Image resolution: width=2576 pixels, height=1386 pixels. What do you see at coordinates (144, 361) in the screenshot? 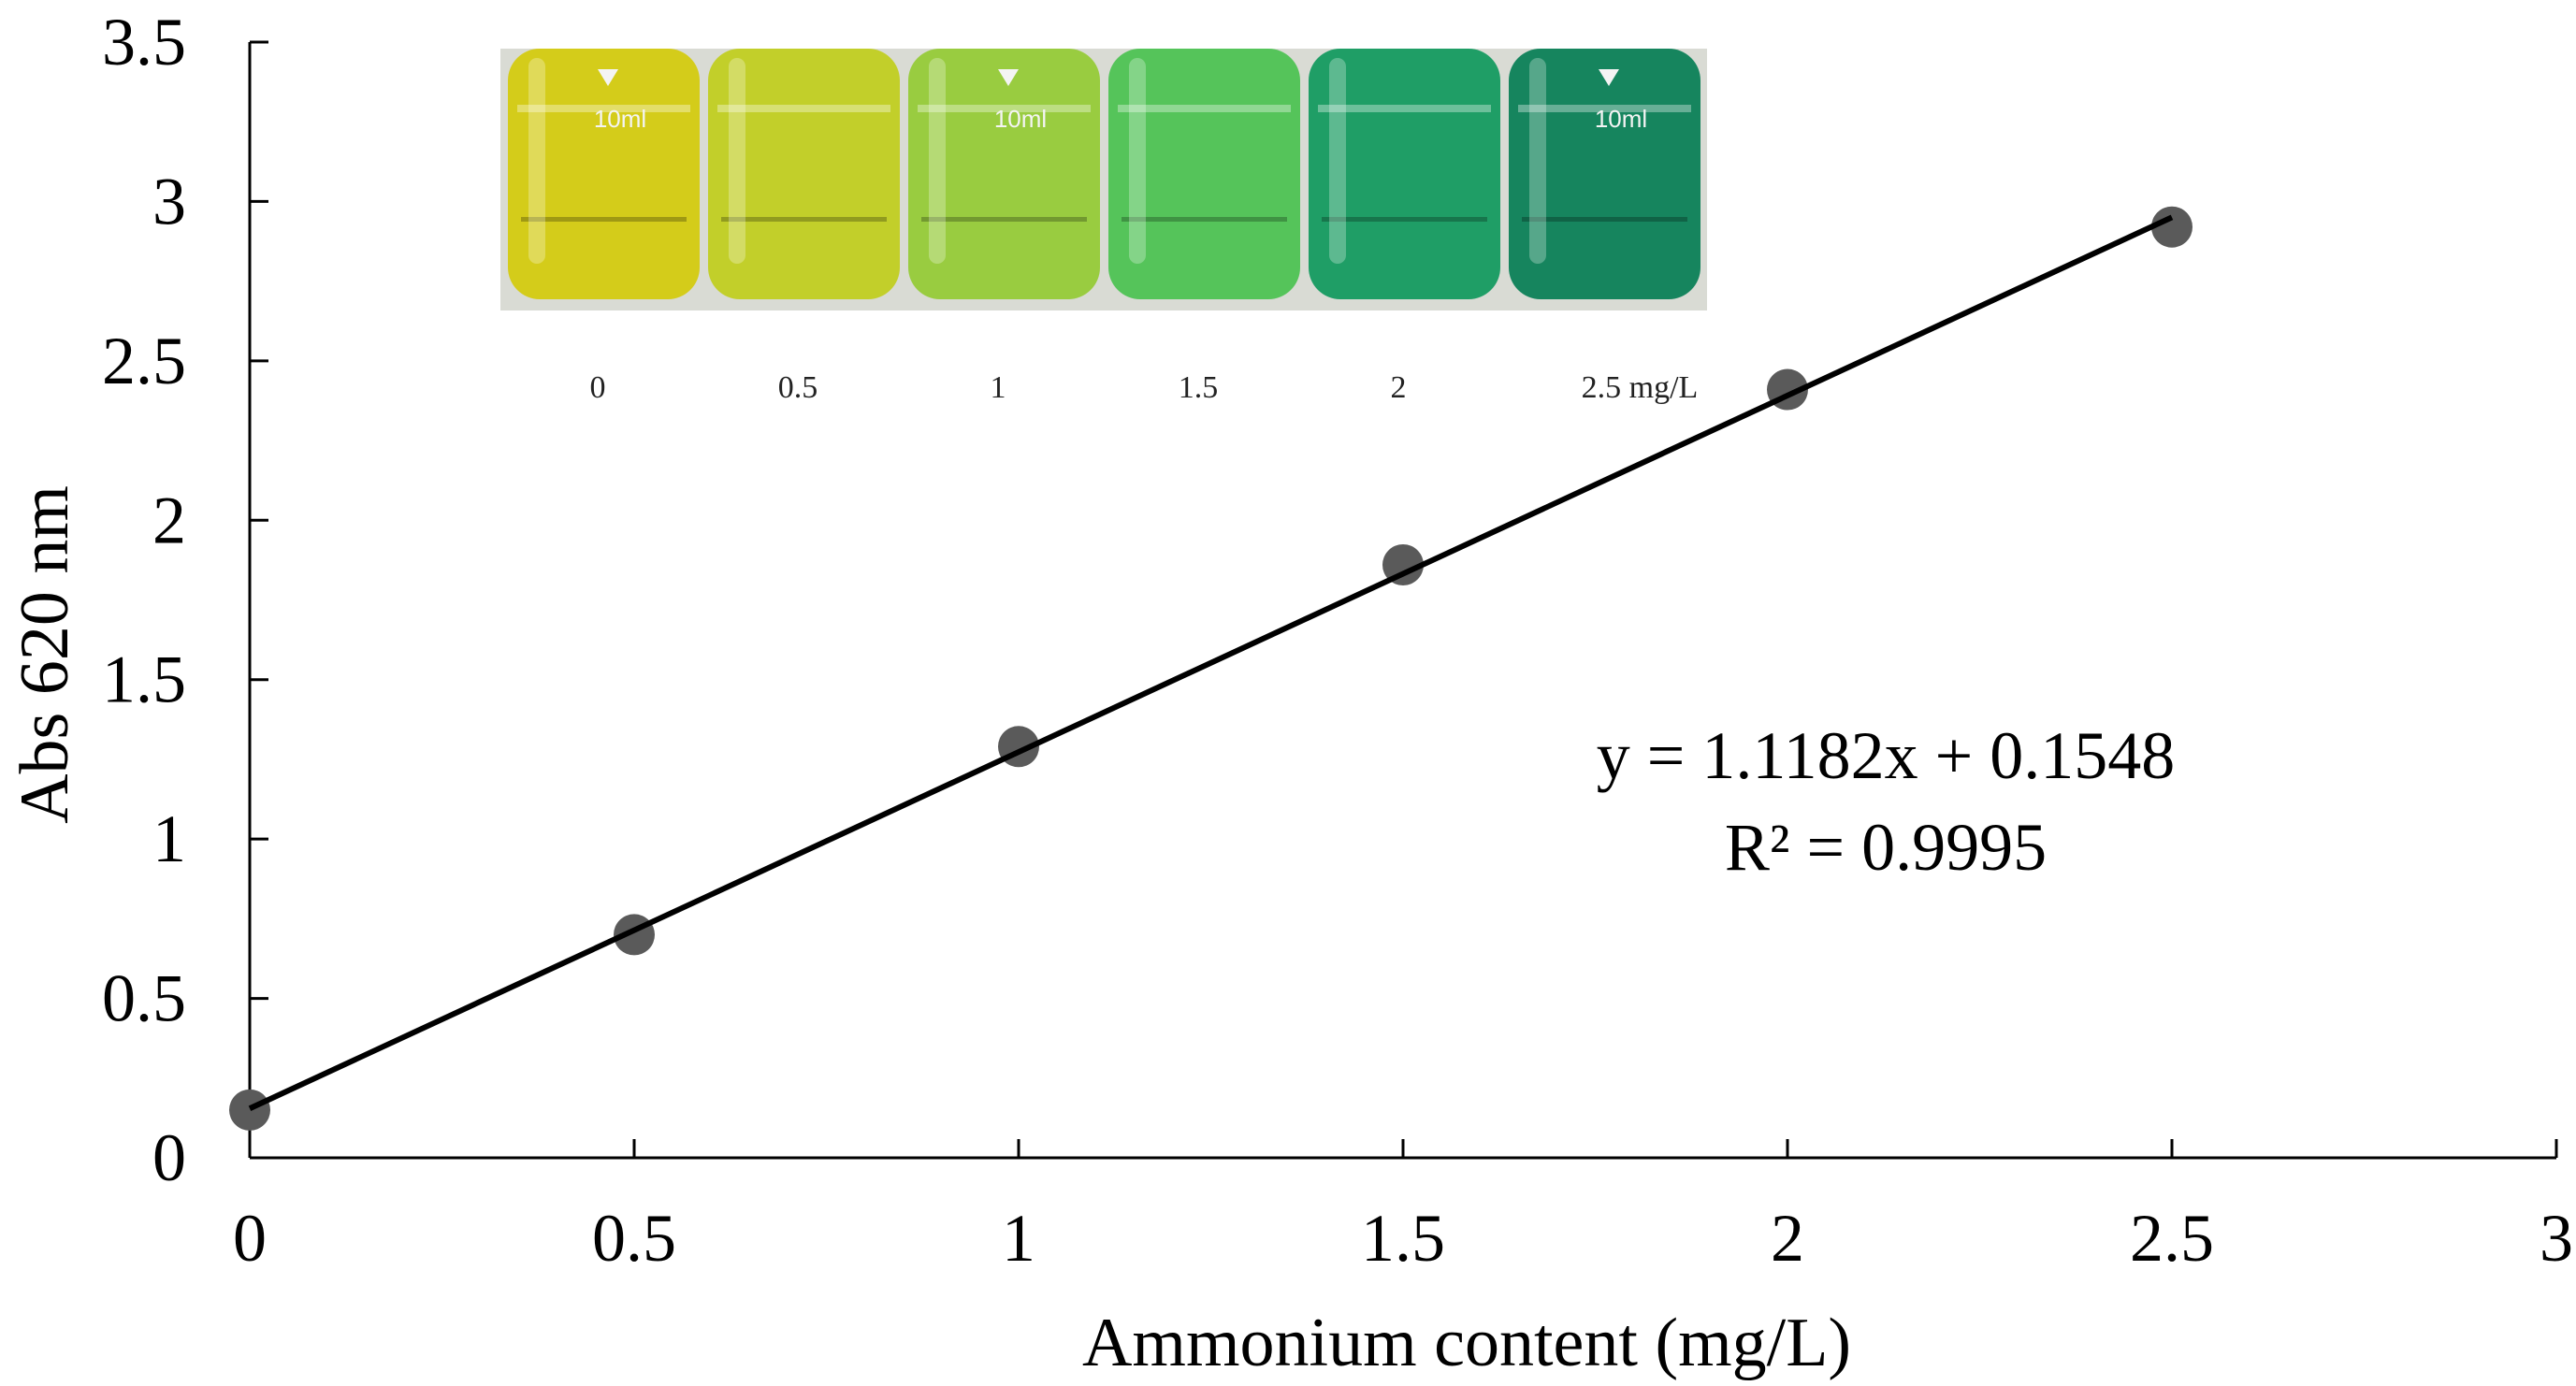
I see `y-tick-label: 2.5` at bounding box center [144, 361].